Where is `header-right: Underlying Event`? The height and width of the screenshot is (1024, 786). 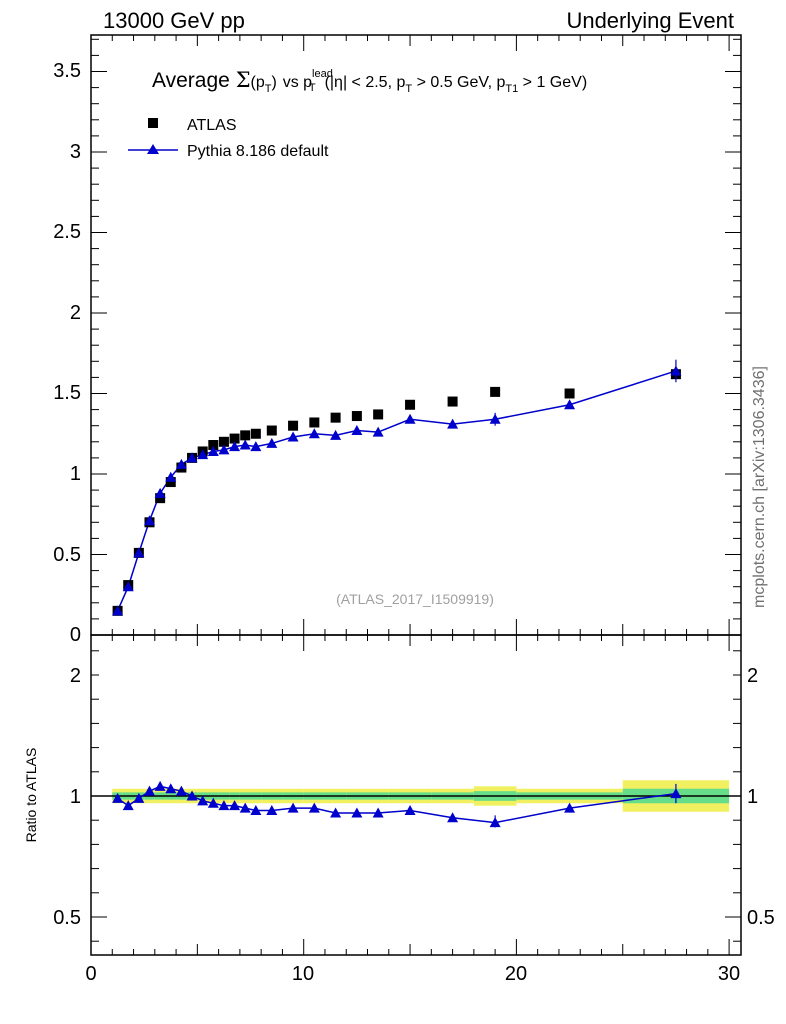 header-right: Underlying Event is located at coordinates (650, 20).